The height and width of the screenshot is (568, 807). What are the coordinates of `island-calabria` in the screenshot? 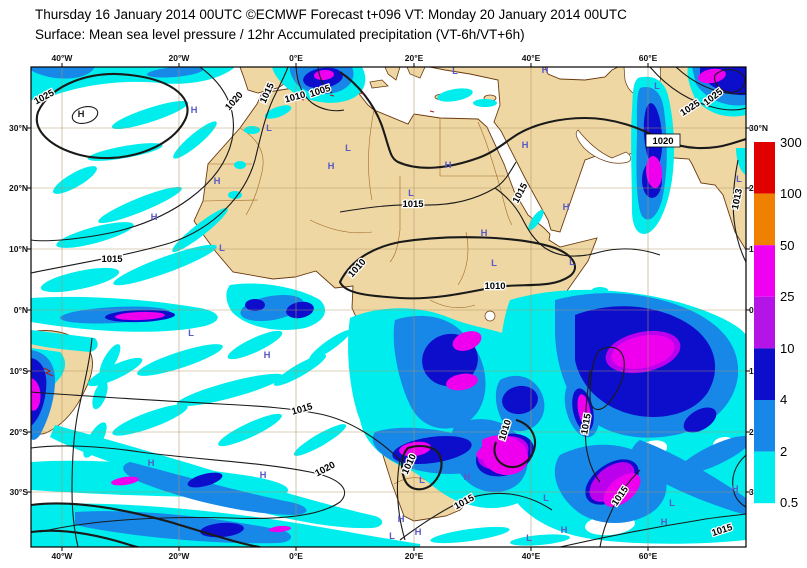 It's located at (392, 74).